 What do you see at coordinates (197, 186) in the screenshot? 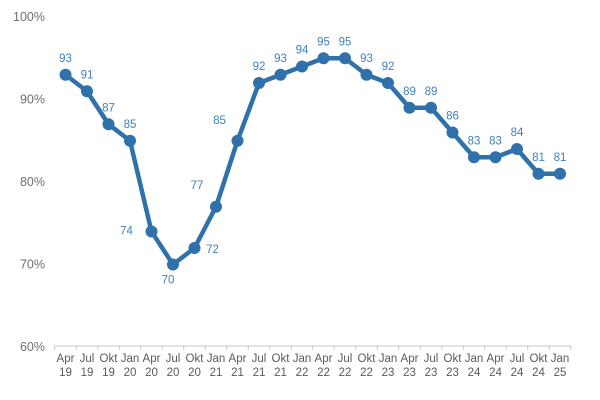
I see `data-point-label: 77` at bounding box center [197, 186].